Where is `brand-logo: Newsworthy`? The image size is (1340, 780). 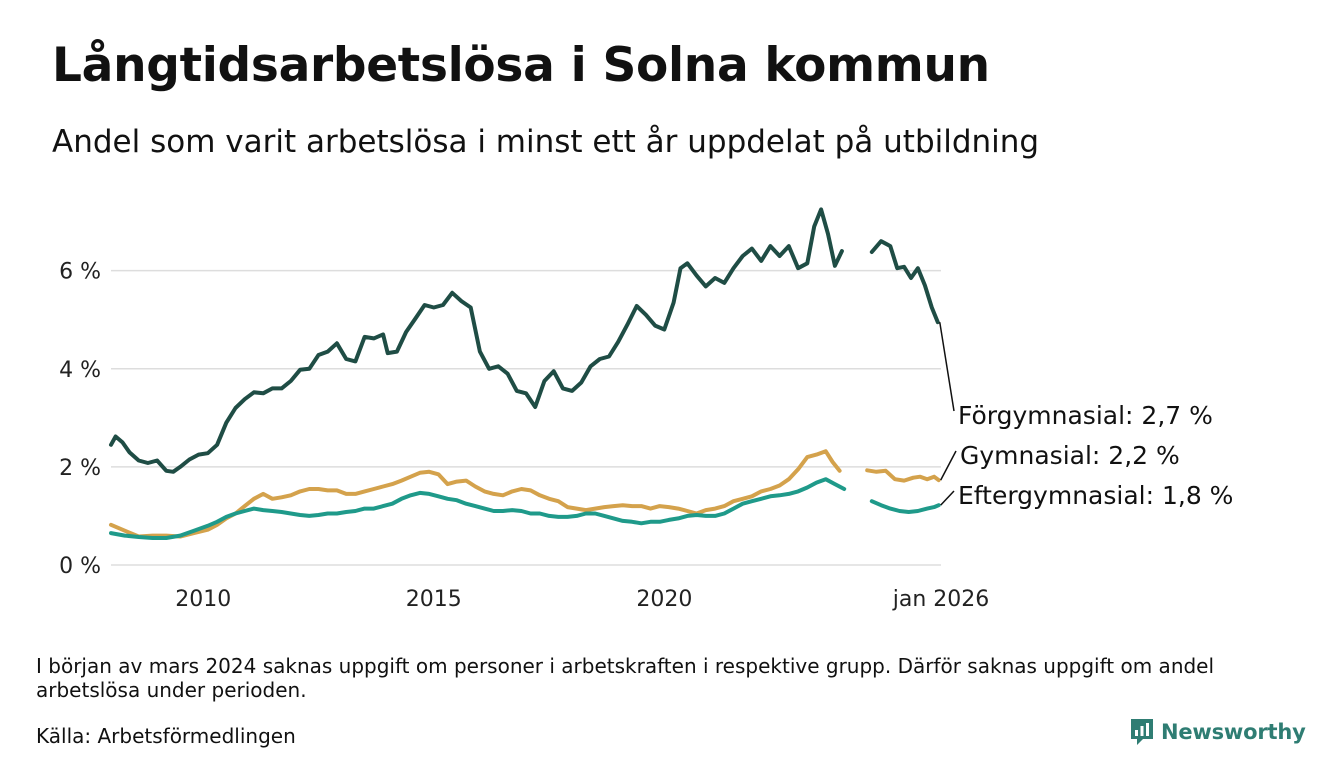
brand-logo: Newsworthy is located at coordinates (1217, 732).